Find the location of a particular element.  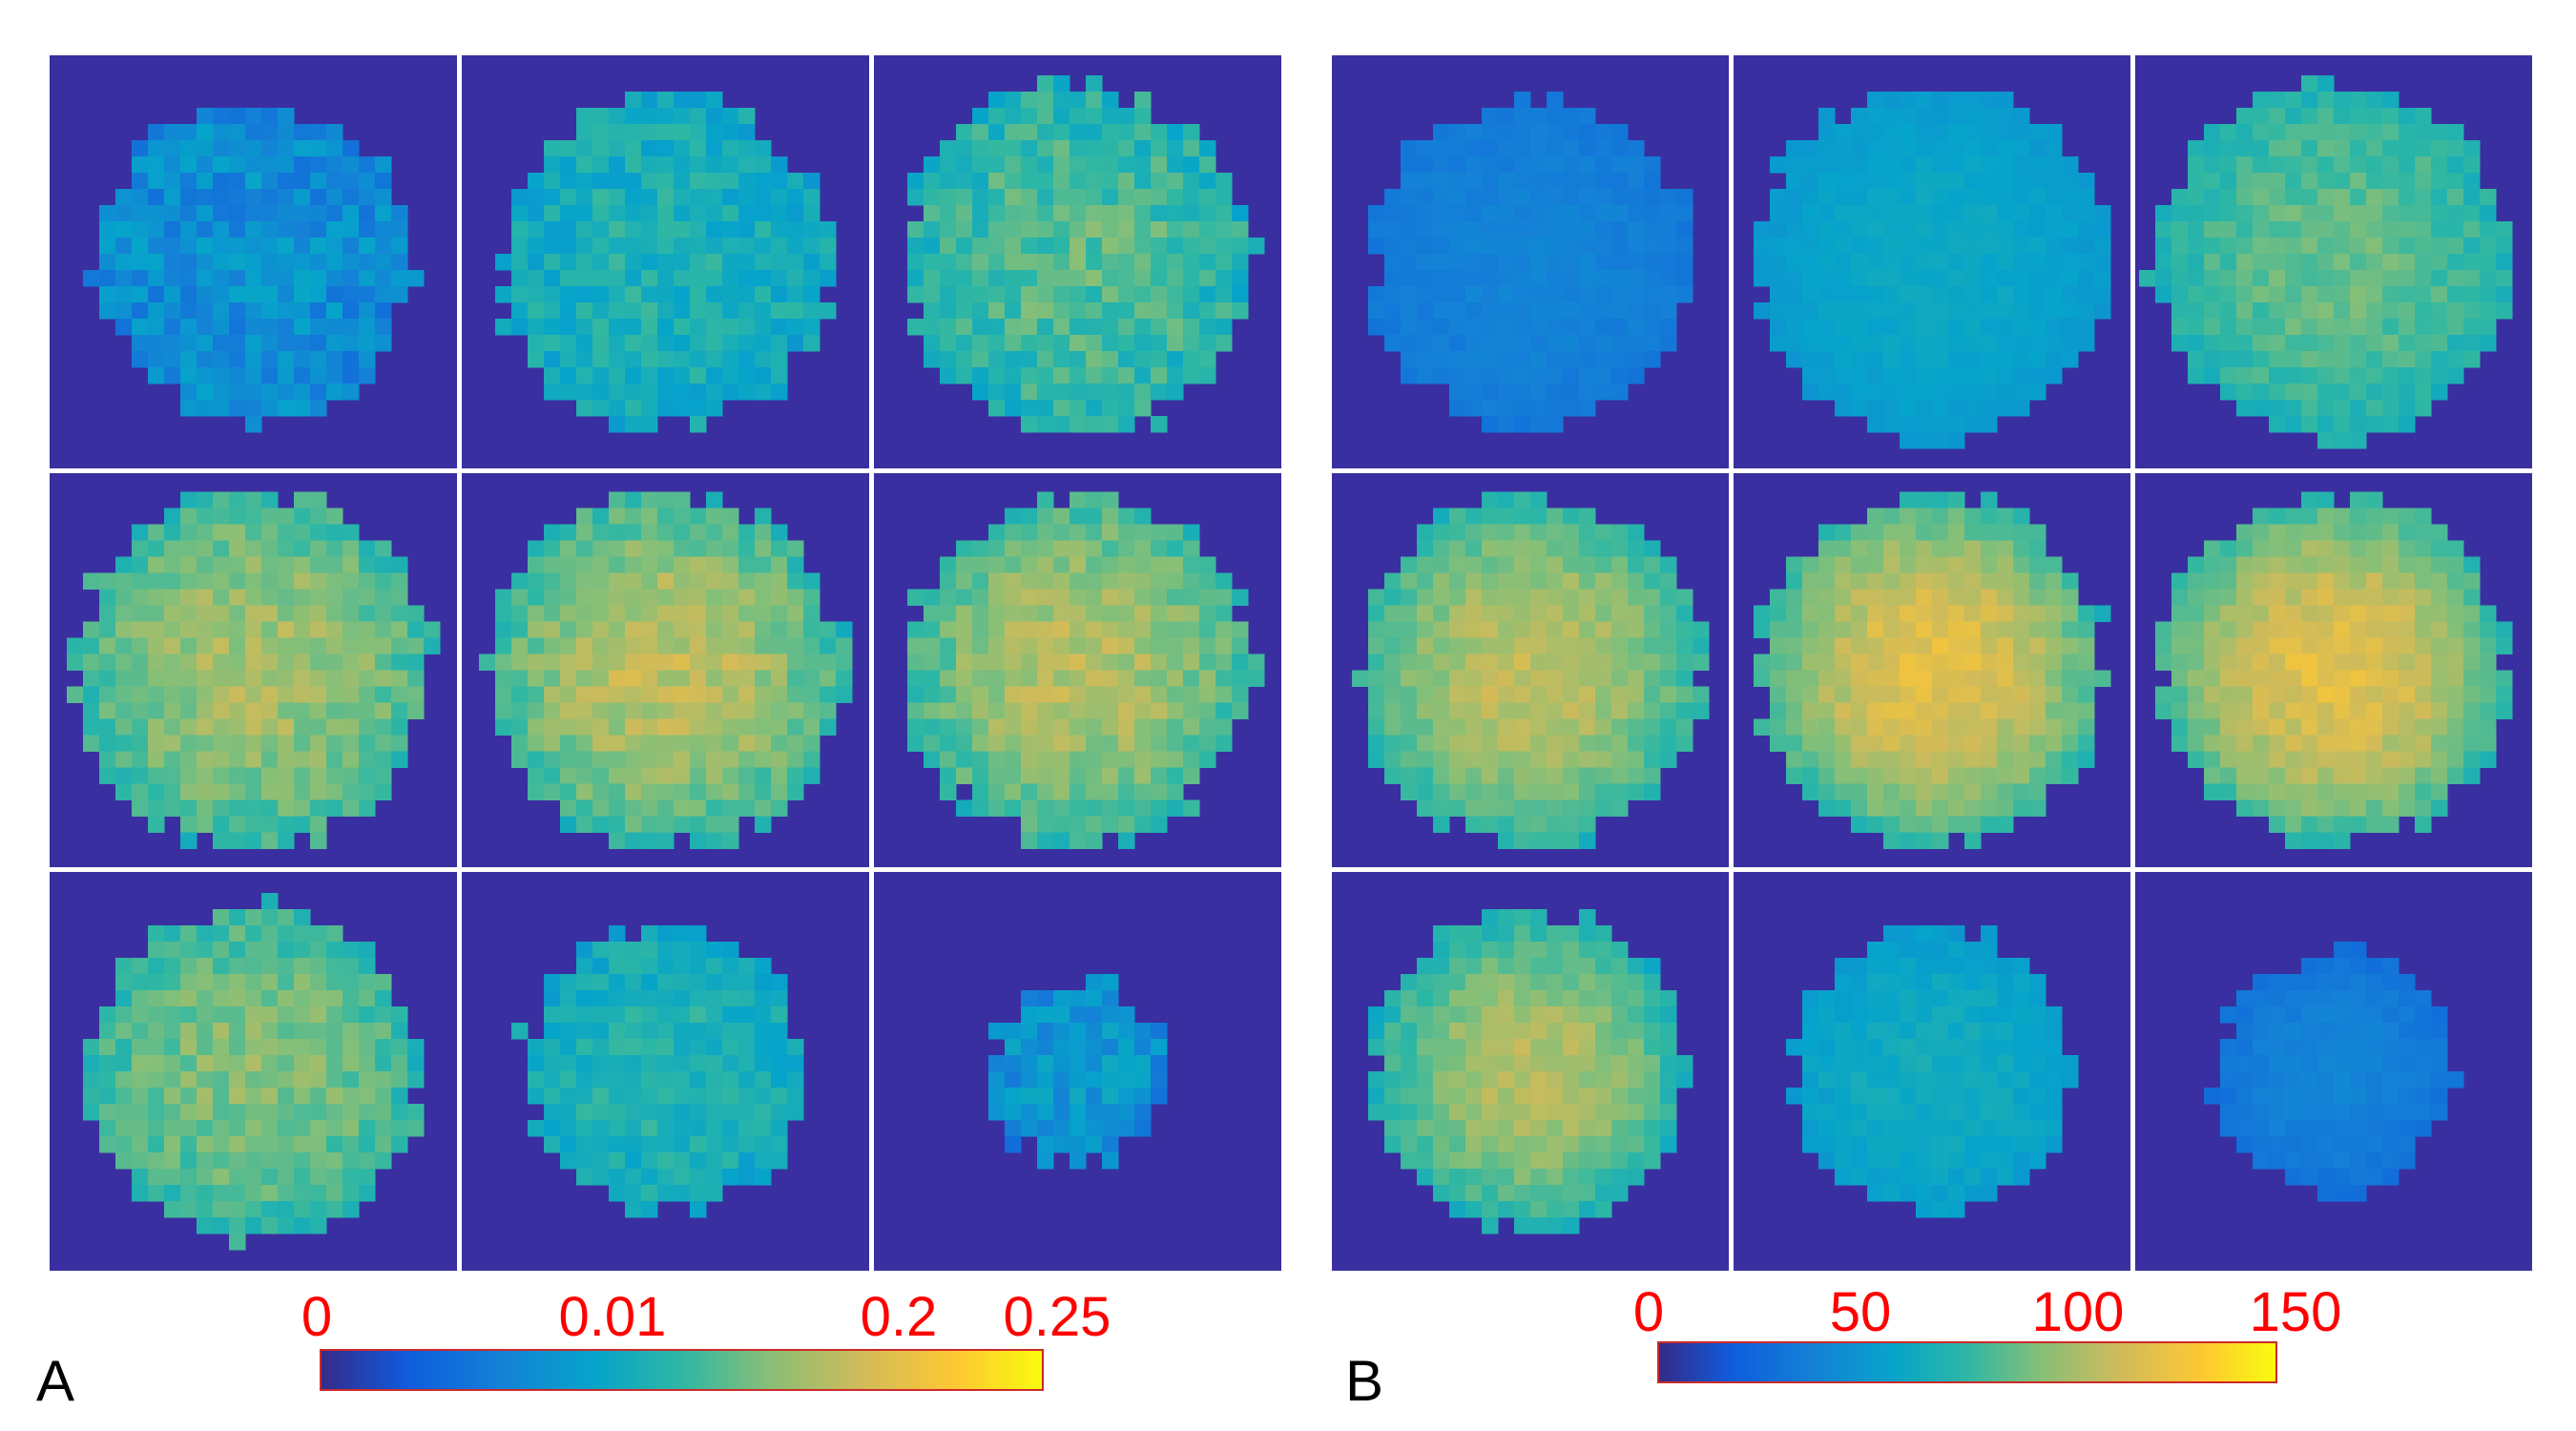

heatmap-cell is located at coordinates (1530, 670).